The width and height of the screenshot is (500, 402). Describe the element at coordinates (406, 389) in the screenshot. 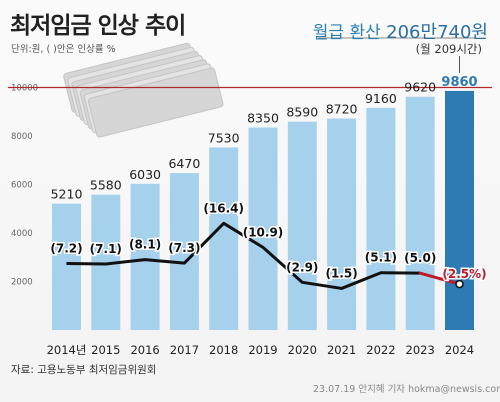

I see `byline-credit: 23.07.19 안지혜 기자 hokma@newsis.com` at that location.